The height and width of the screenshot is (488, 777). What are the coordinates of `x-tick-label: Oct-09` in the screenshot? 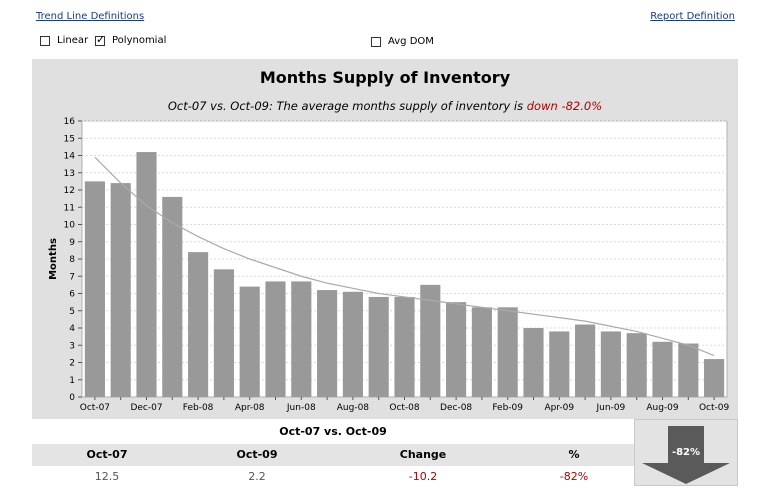 It's located at (714, 408).